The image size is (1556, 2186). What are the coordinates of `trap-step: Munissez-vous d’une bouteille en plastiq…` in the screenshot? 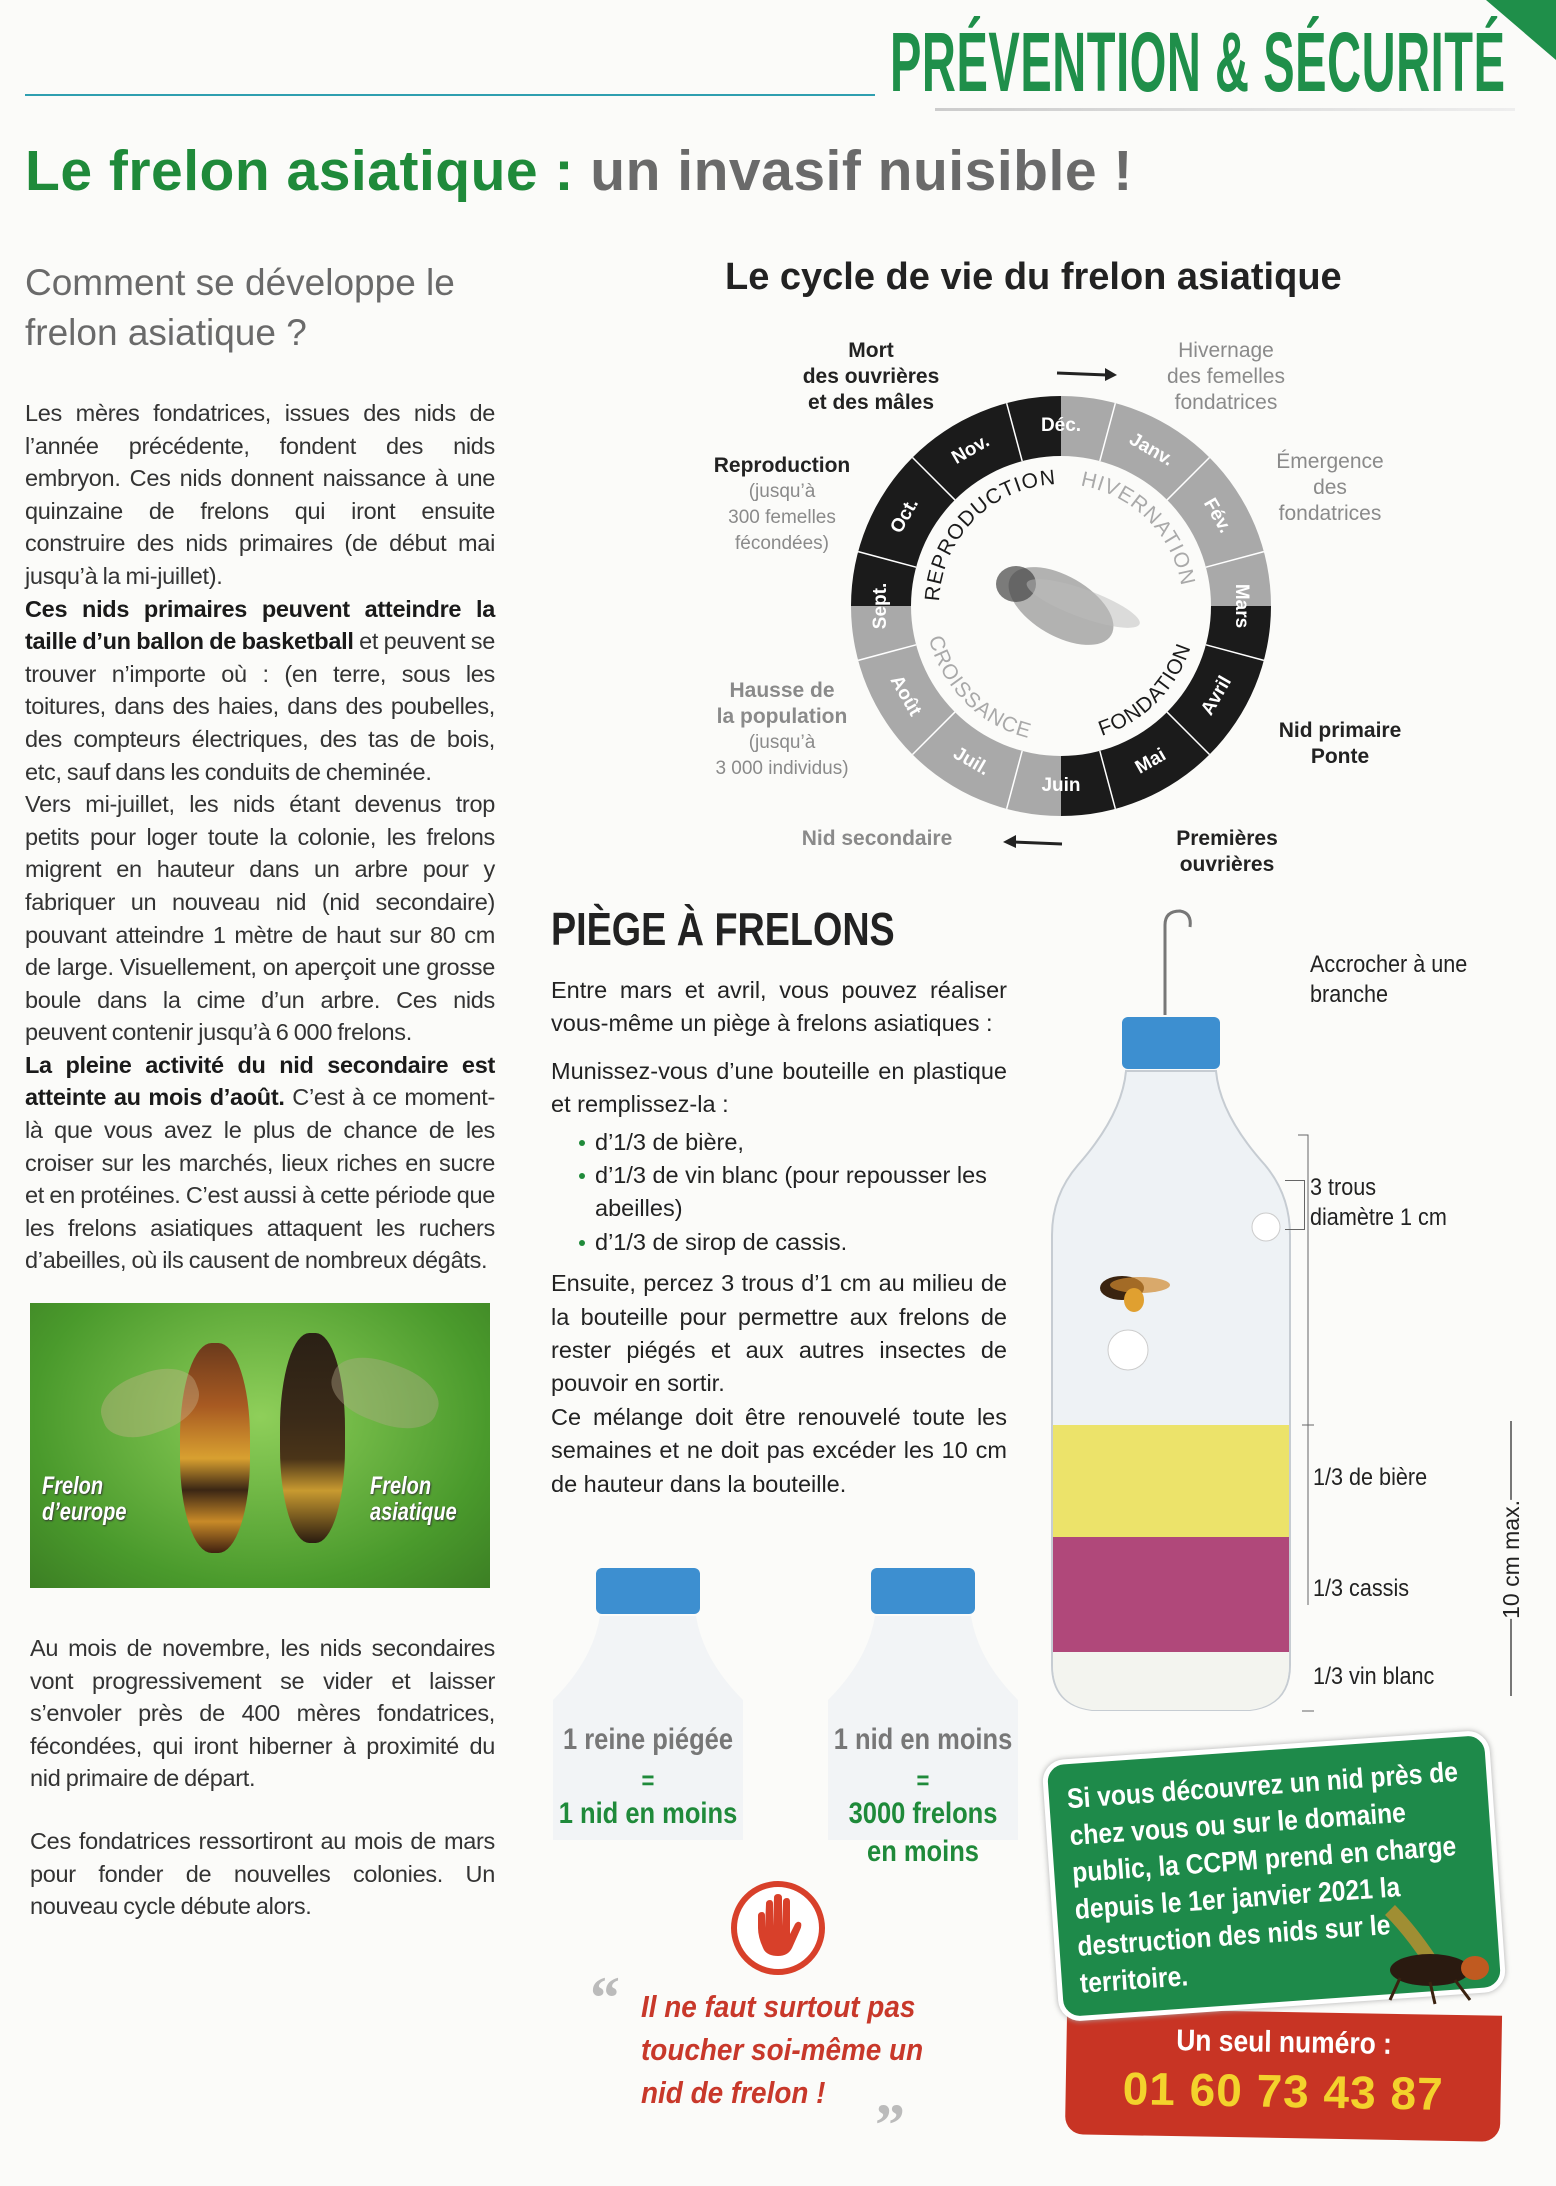 It's located at (779, 1087).